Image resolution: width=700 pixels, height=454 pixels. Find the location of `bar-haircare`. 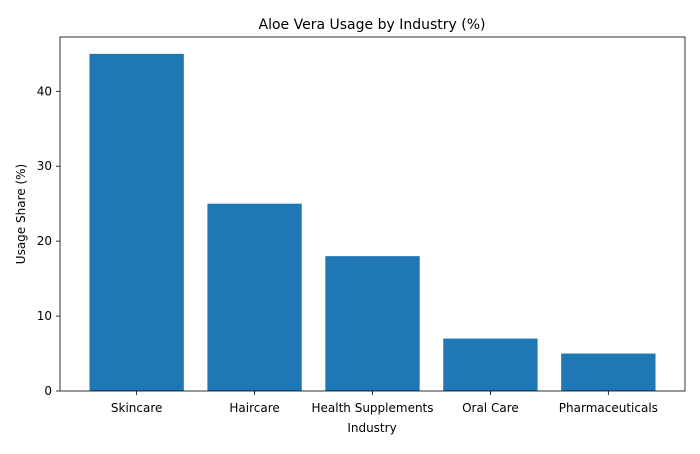

bar-haircare is located at coordinates (254, 297).